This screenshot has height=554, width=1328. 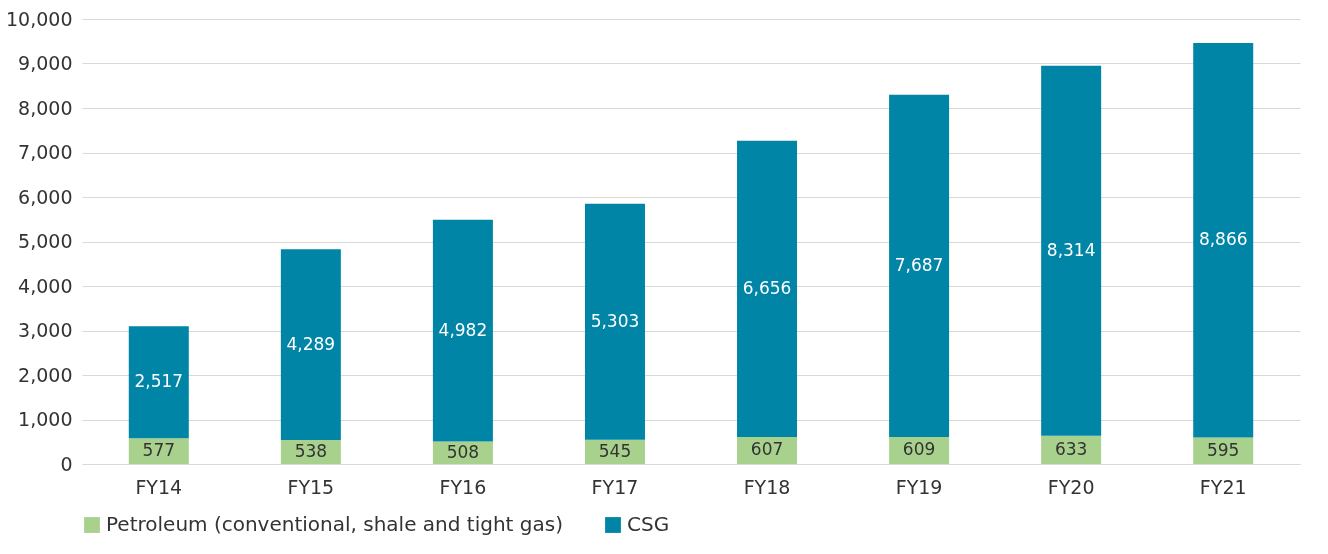 What do you see at coordinates (1223, 486) in the screenshot?
I see `x-tick-label: FY21` at bounding box center [1223, 486].